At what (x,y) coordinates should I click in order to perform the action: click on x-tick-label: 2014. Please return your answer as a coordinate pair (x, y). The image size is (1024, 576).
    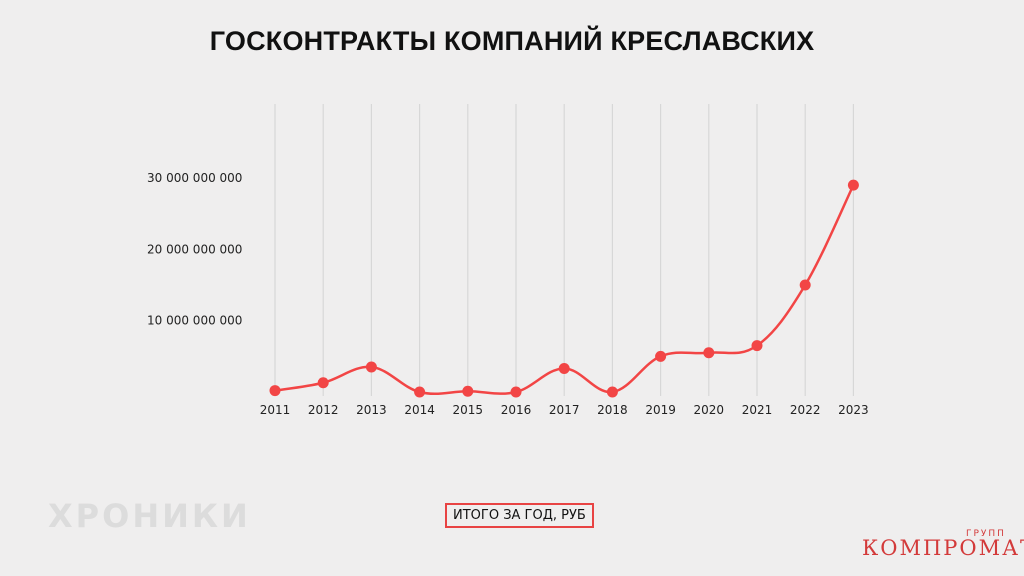
    Looking at the image, I should click on (419, 410).